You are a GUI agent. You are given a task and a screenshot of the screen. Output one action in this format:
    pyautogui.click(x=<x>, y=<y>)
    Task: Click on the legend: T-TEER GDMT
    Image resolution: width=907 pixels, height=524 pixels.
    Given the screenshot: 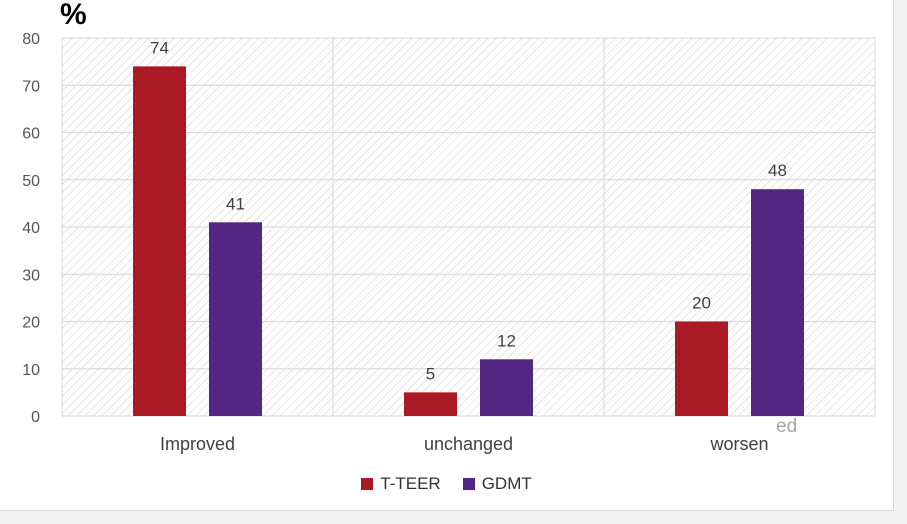 What is the action you would take?
    pyautogui.click(x=446, y=484)
    